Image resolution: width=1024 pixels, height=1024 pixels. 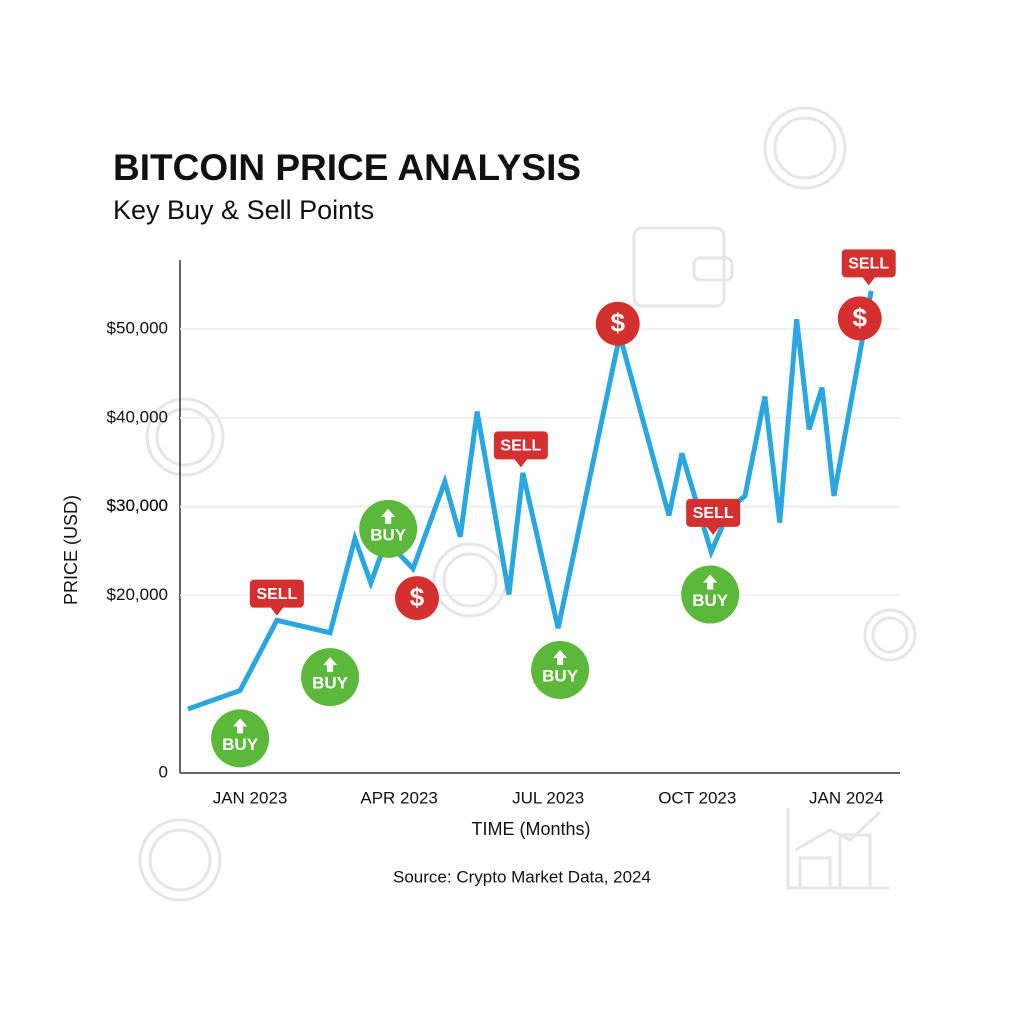 What do you see at coordinates (243, 210) in the screenshot?
I see `chart-subtitle: Key Buy & Sell Points` at bounding box center [243, 210].